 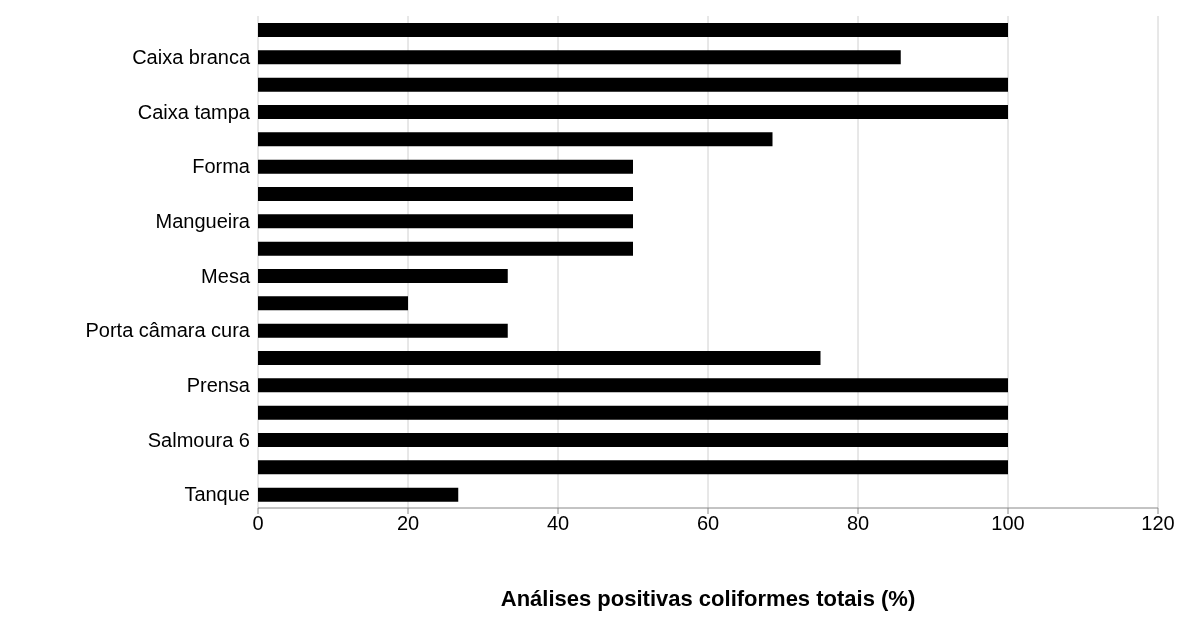 What do you see at coordinates (558, 523) in the screenshot?
I see `x-tick-label: 40` at bounding box center [558, 523].